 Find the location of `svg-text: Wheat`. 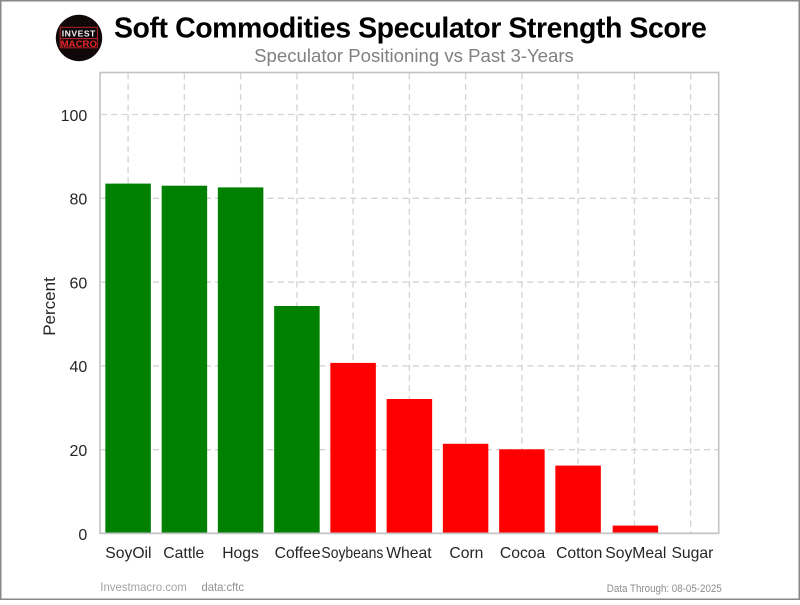

svg-text: Wheat is located at coordinates (409, 553).